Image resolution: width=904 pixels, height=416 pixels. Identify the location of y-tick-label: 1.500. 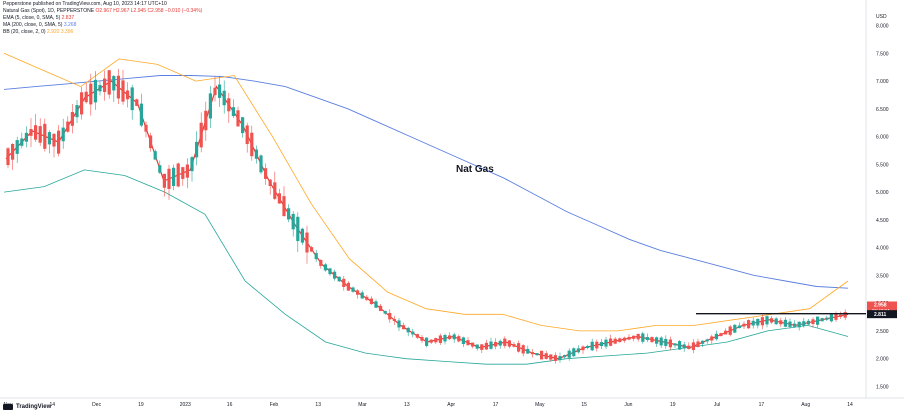
(882, 387).